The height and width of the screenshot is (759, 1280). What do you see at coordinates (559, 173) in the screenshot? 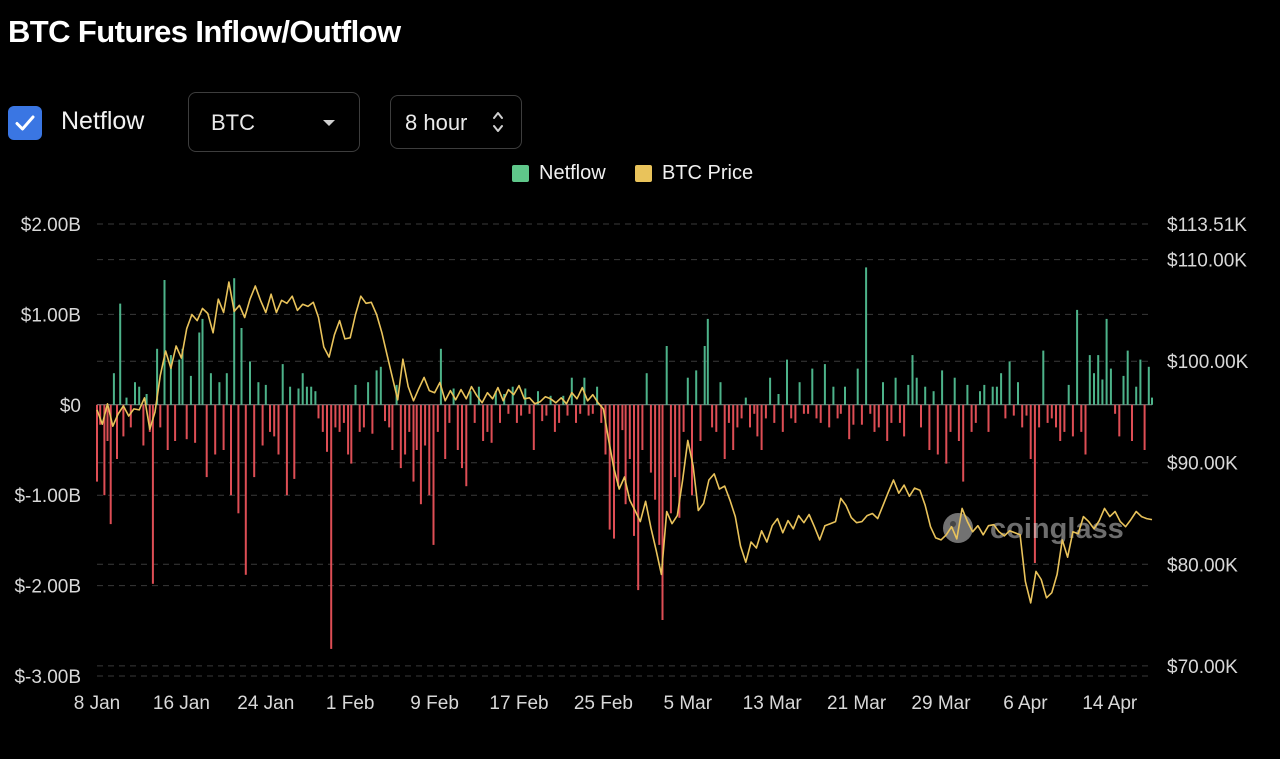
I see `legend-item-netflow: Netflow` at bounding box center [559, 173].